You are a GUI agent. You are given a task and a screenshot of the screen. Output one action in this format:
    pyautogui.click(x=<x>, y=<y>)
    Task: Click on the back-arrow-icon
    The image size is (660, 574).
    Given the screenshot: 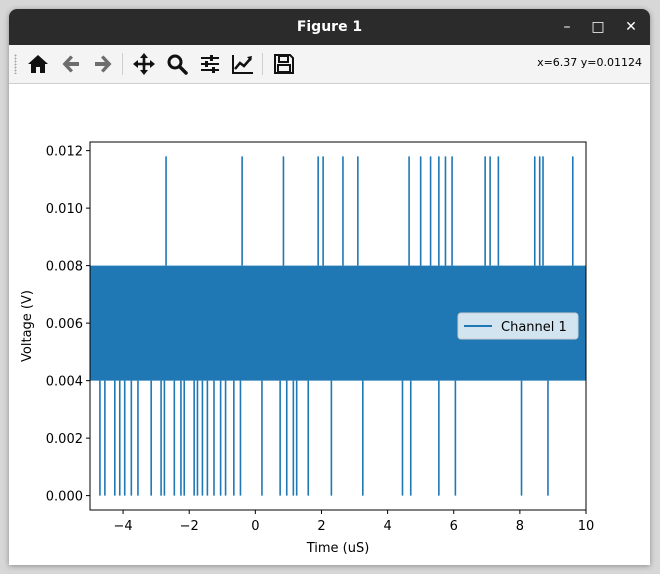 What is the action you would take?
    pyautogui.click(x=70, y=64)
    